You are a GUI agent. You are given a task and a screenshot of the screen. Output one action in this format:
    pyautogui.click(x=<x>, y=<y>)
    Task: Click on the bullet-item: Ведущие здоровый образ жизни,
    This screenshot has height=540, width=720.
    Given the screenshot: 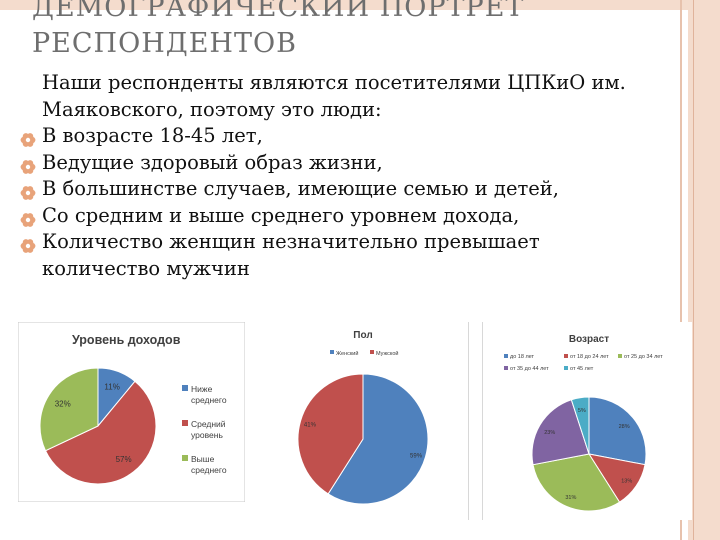 What is the action you would take?
    pyautogui.click(x=360, y=163)
    